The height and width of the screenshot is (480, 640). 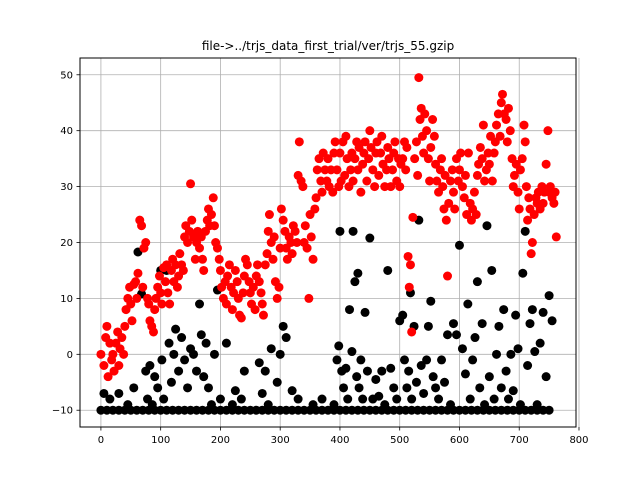 I want to click on y-tick-label: 50, so click(x=66, y=75).